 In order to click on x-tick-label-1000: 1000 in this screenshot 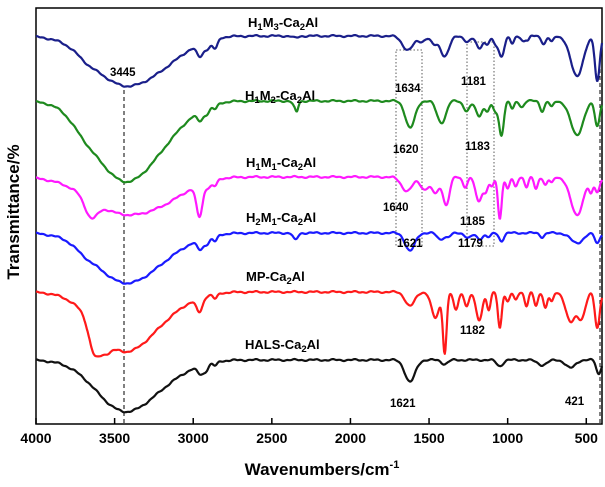, I will do `click(507, 438)`.